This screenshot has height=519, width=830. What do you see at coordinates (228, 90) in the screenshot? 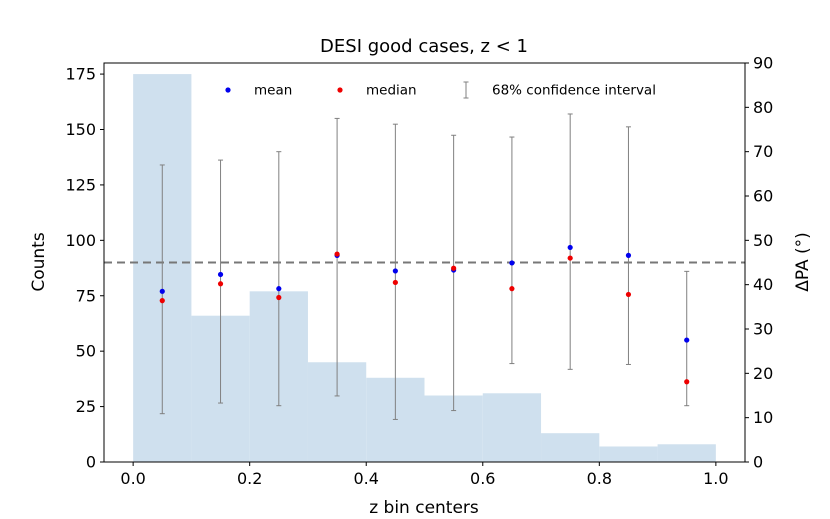
I see `legend-mean-marker` at bounding box center [228, 90].